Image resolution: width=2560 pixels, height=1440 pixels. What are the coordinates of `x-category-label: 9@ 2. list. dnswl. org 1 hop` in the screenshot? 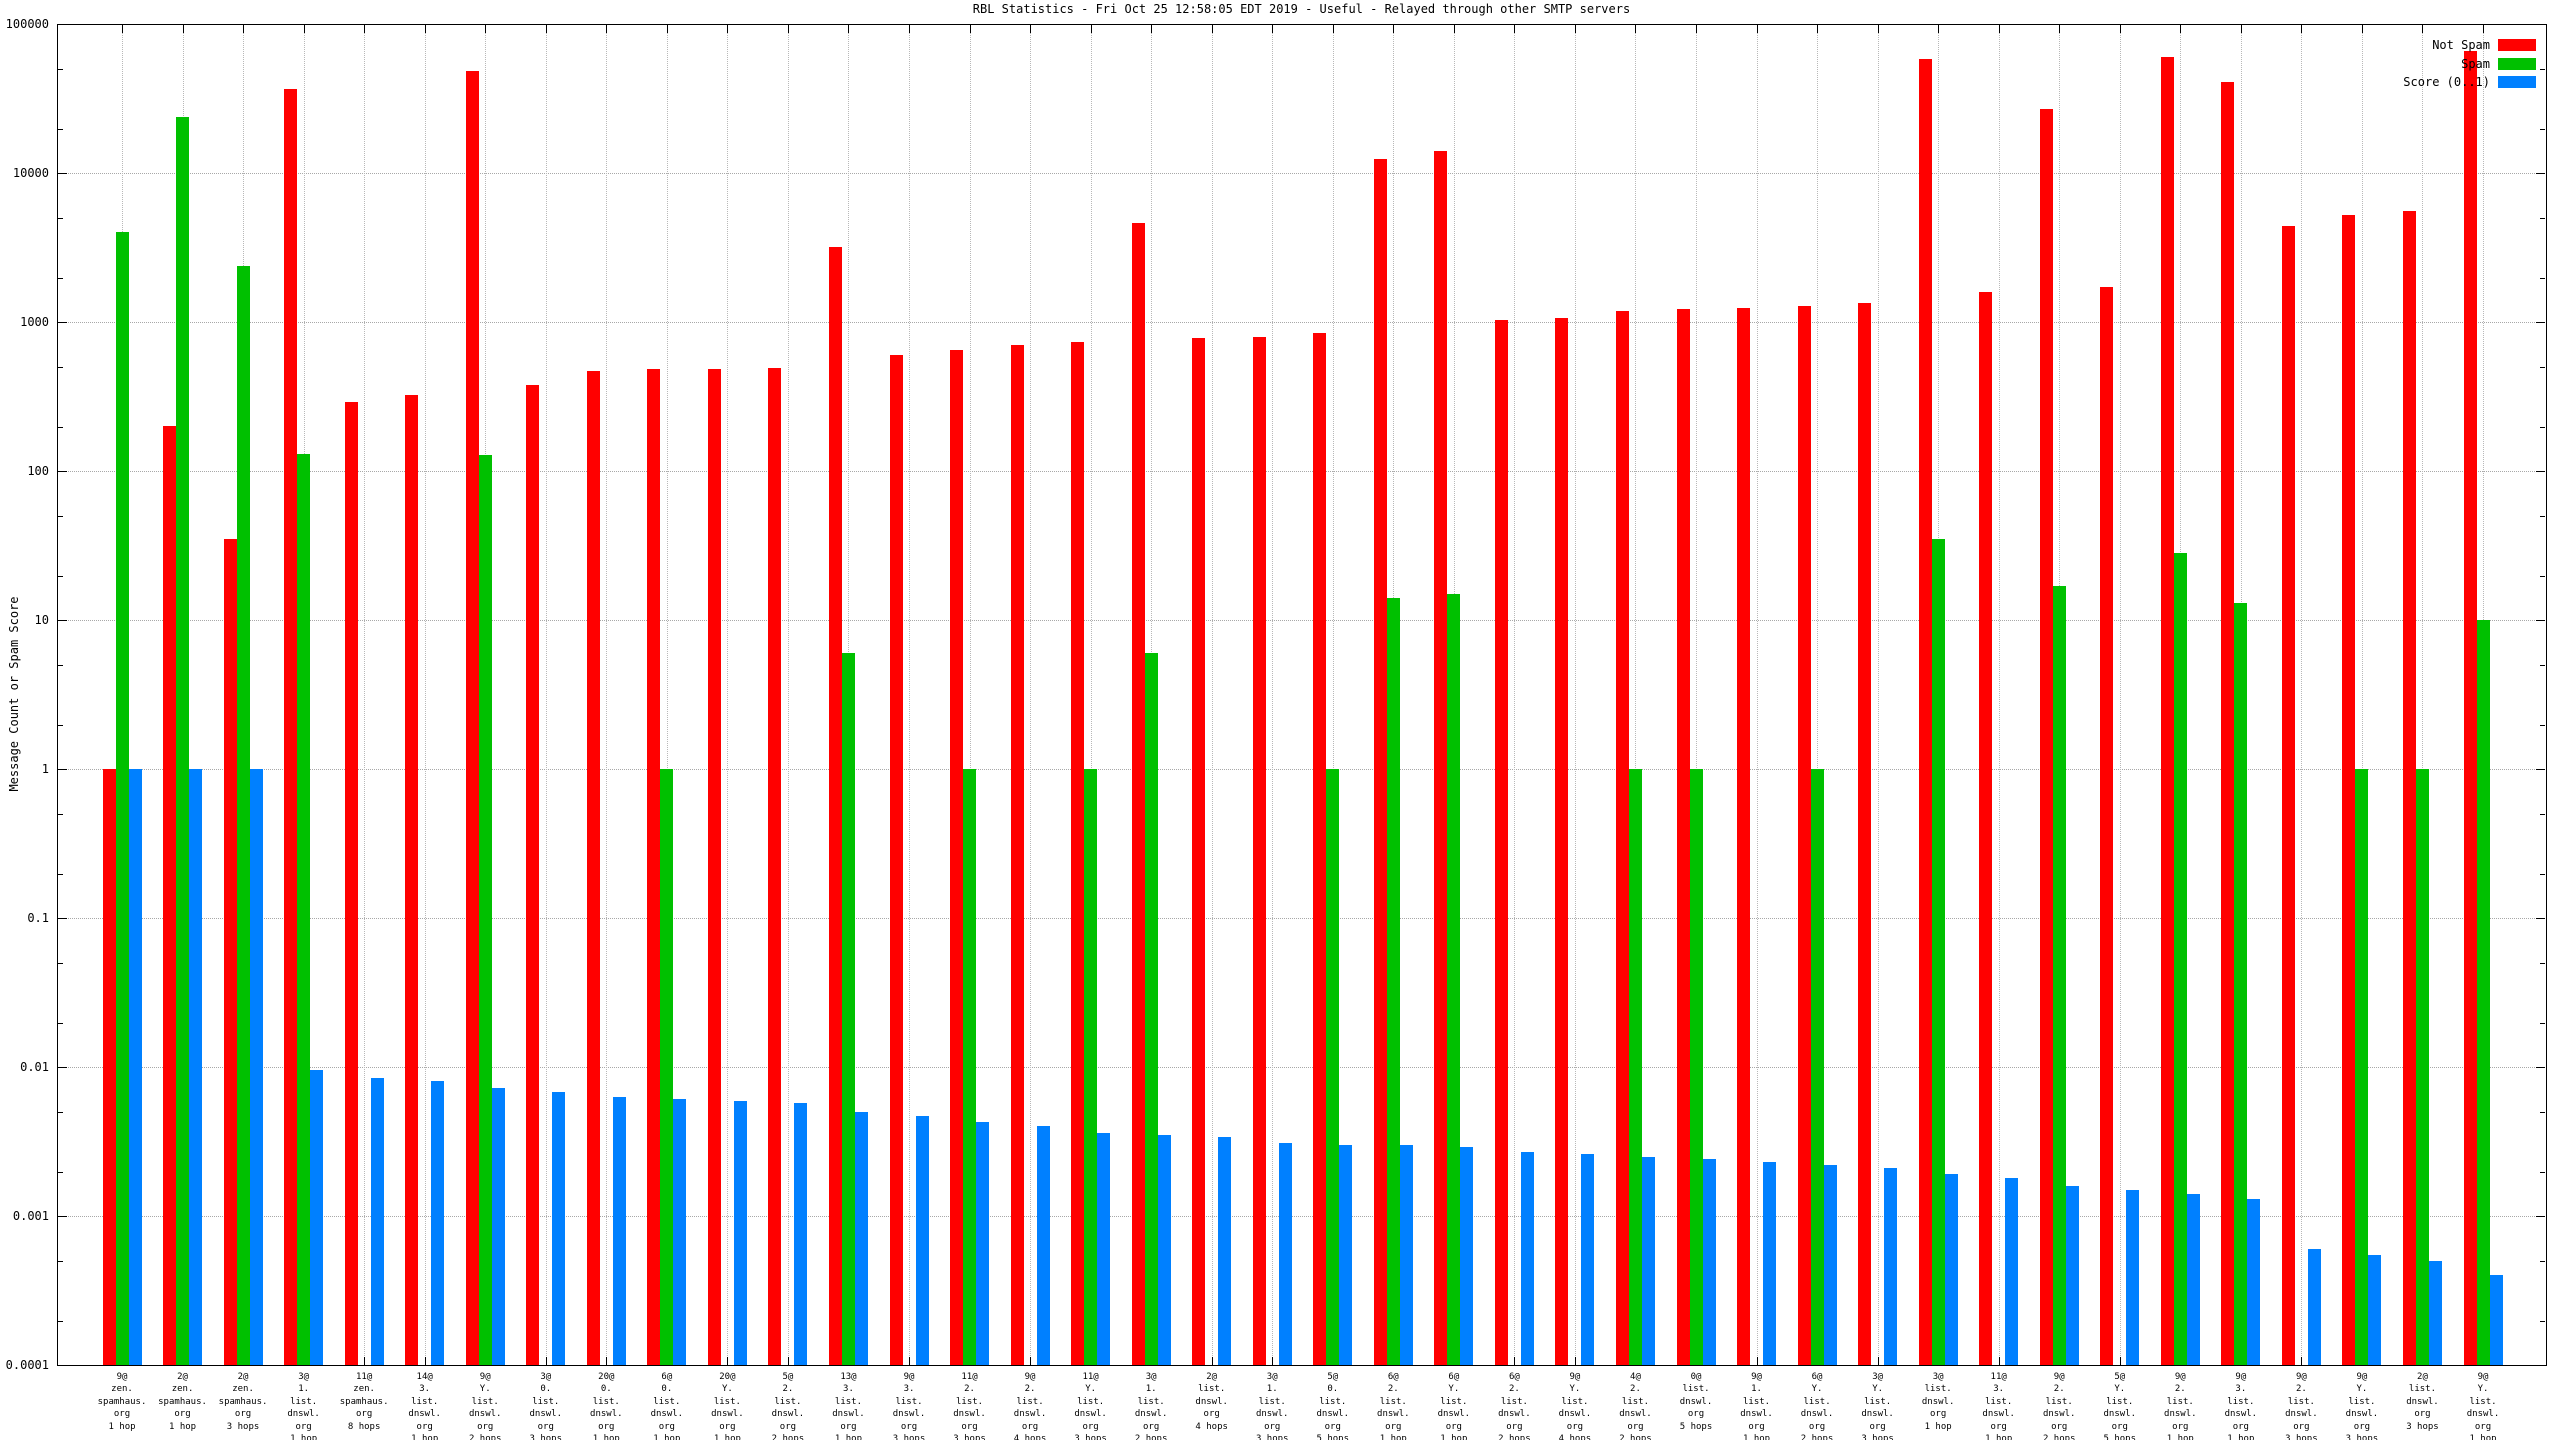 It's located at (2180, 1406).